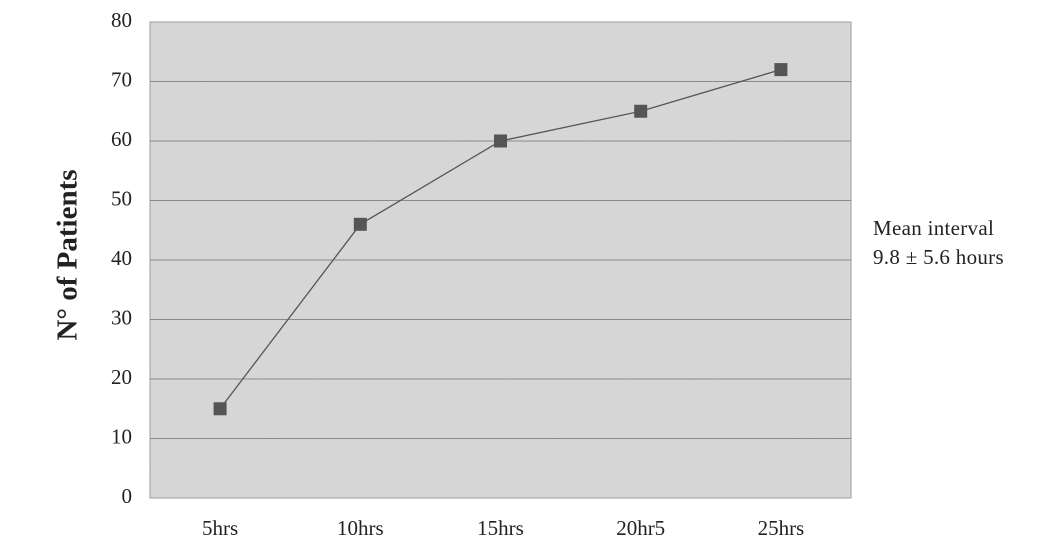 This screenshot has width=1044, height=554. Describe the element at coordinates (780, 69) in the screenshot. I see `data-point-25hrs` at that location.